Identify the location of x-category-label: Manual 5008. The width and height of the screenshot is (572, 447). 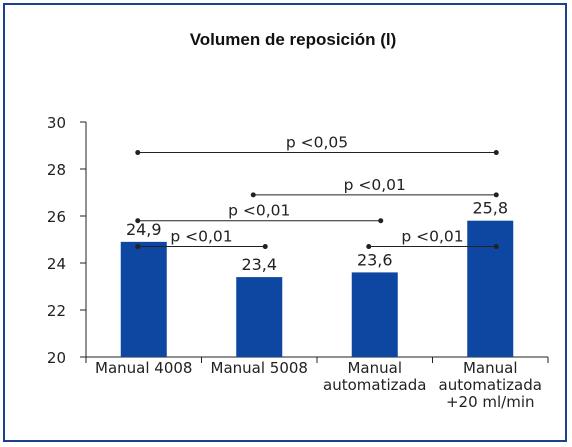
(259, 368).